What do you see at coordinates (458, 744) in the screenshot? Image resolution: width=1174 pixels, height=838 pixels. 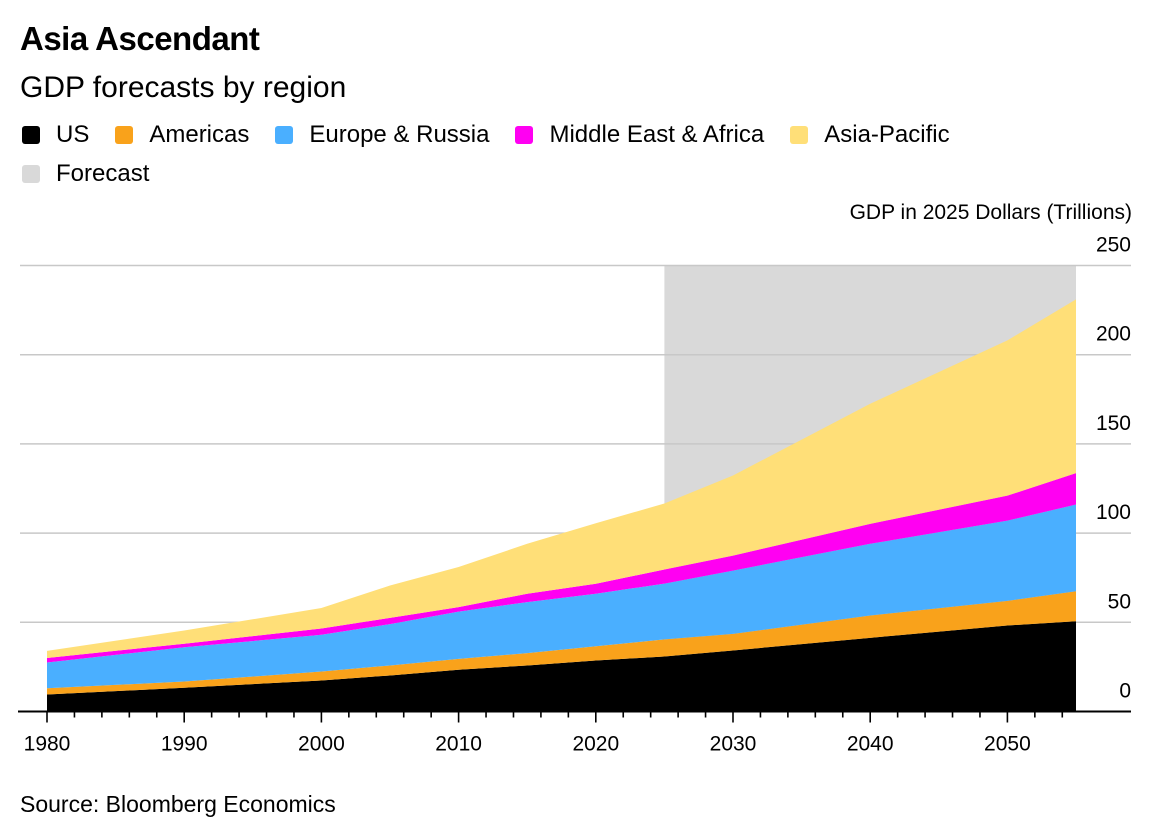 I see `x-tick-label-2010: 2010` at bounding box center [458, 744].